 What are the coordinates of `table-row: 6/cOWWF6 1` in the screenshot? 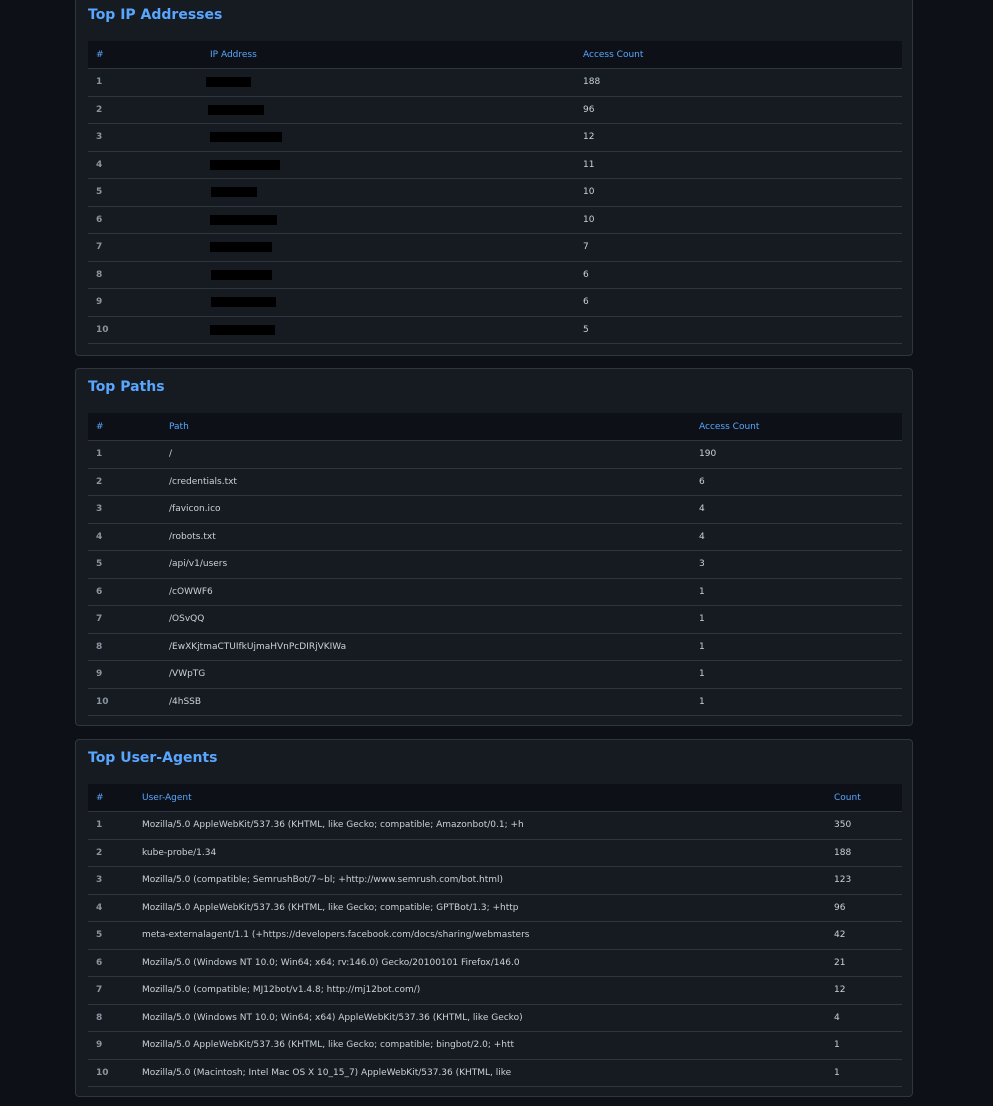 It's located at (495, 592).